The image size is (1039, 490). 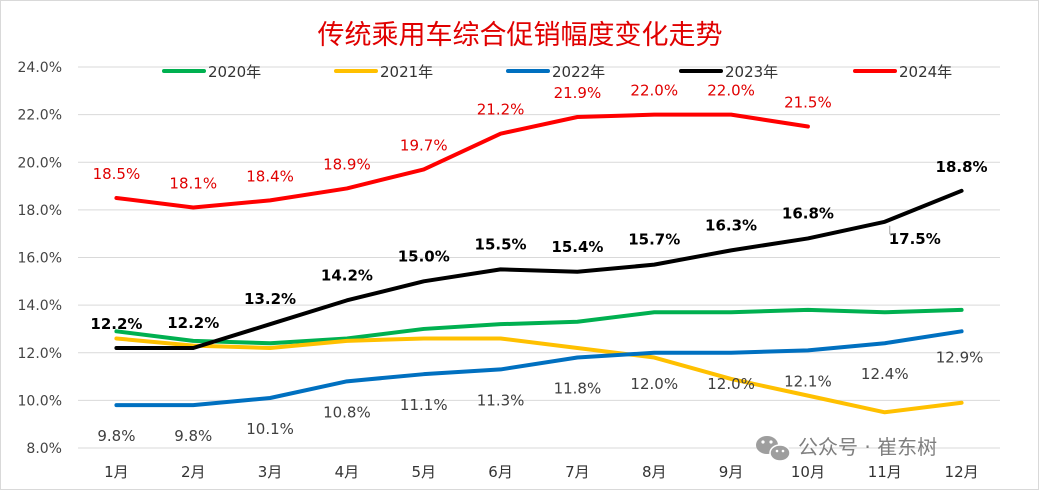 I want to click on x-tick-label: 2月, so click(x=193, y=472).